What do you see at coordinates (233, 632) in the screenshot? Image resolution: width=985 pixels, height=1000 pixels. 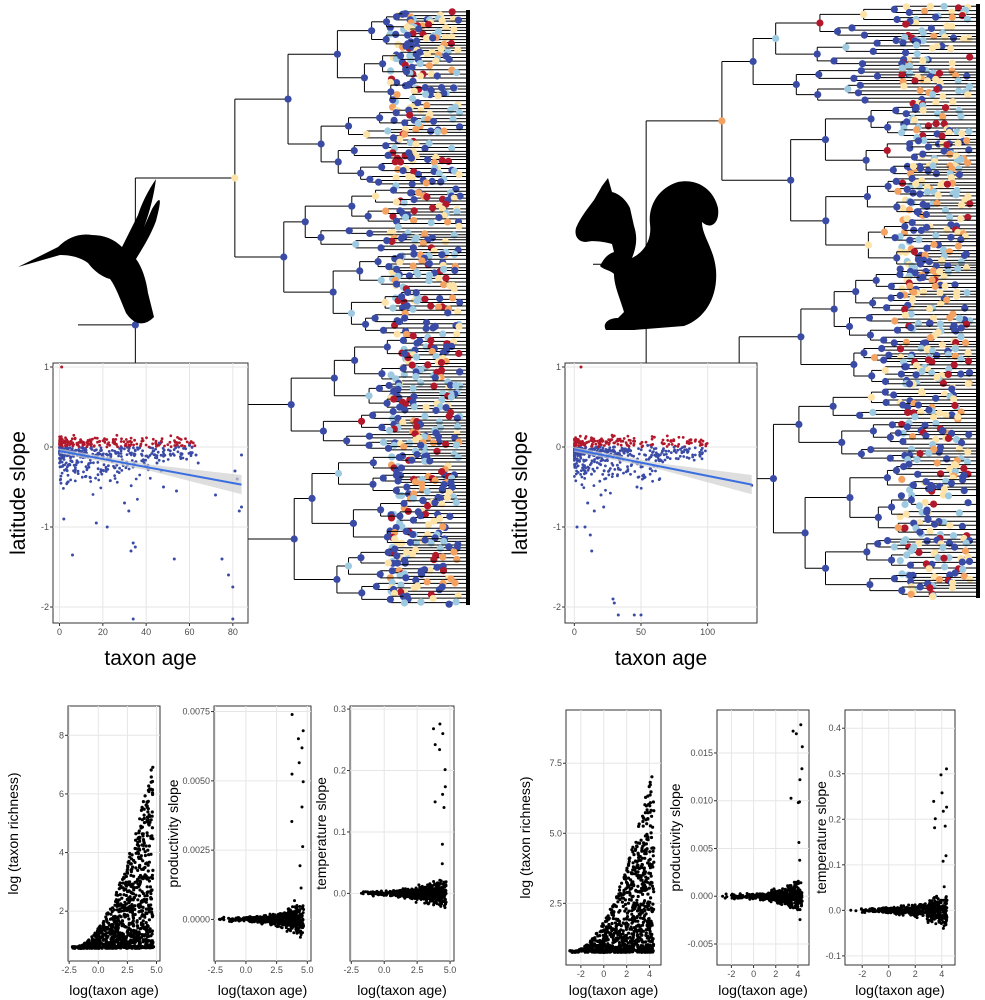 I see `x-tick-label: 80` at bounding box center [233, 632].